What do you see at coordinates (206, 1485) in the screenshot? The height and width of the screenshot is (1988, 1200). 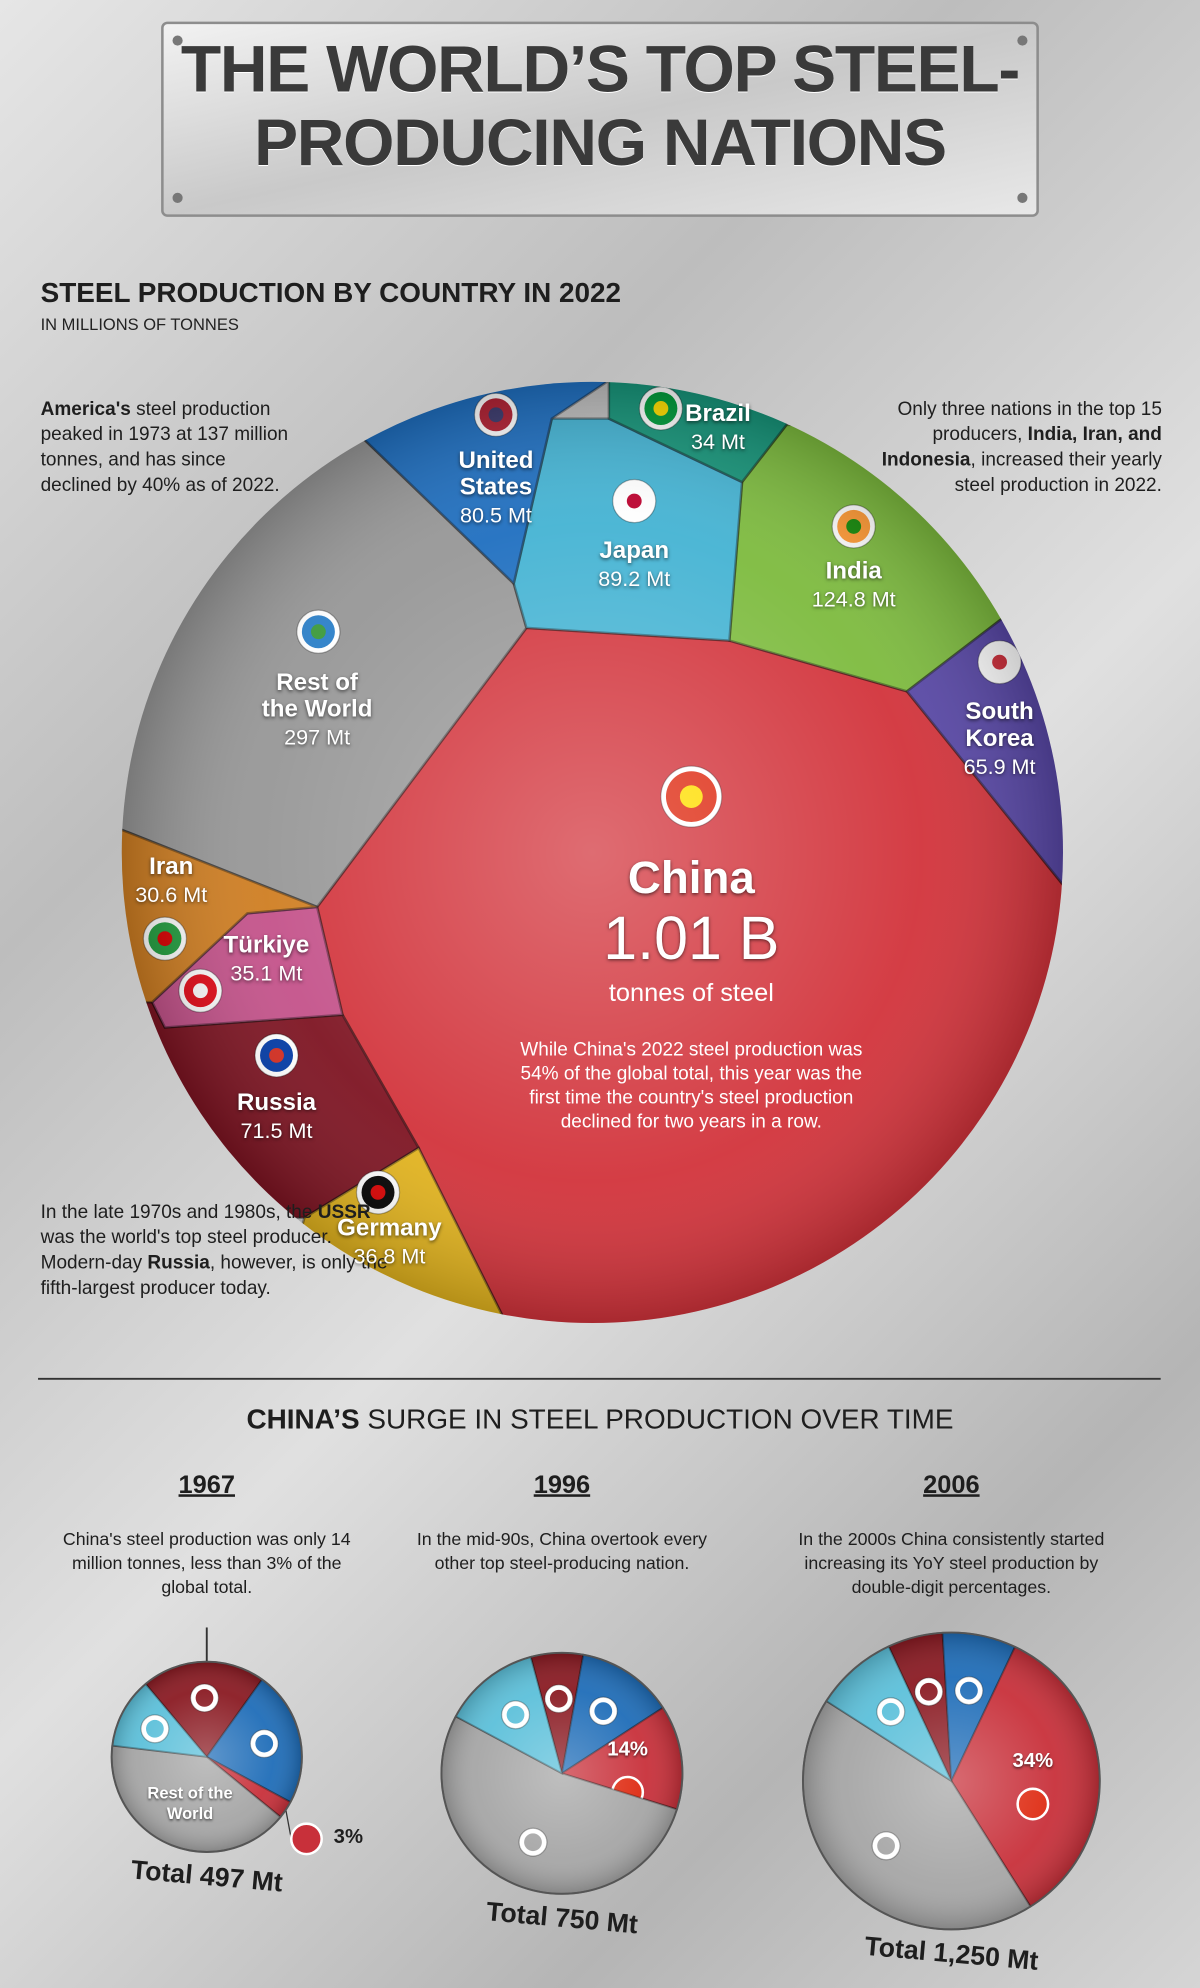 I see `pie-title: 1967` at bounding box center [206, 1485].